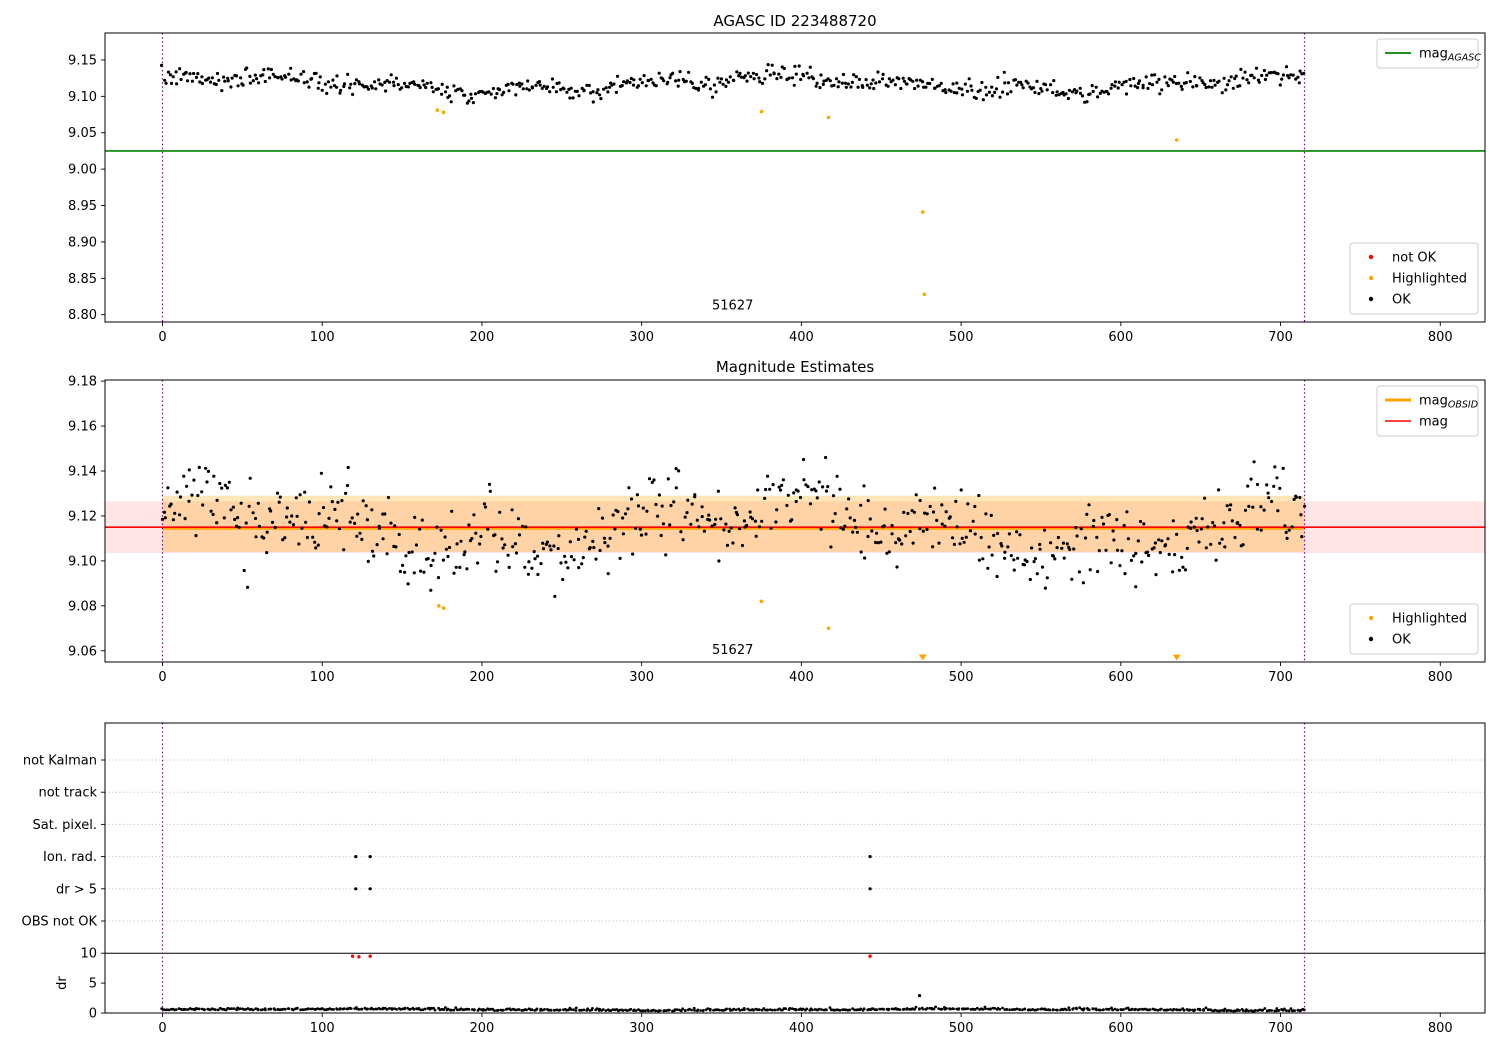 Image resolution: width=1500 pixels, height=1050 pixels. I want to click on dr-points, so click(733, 1003).